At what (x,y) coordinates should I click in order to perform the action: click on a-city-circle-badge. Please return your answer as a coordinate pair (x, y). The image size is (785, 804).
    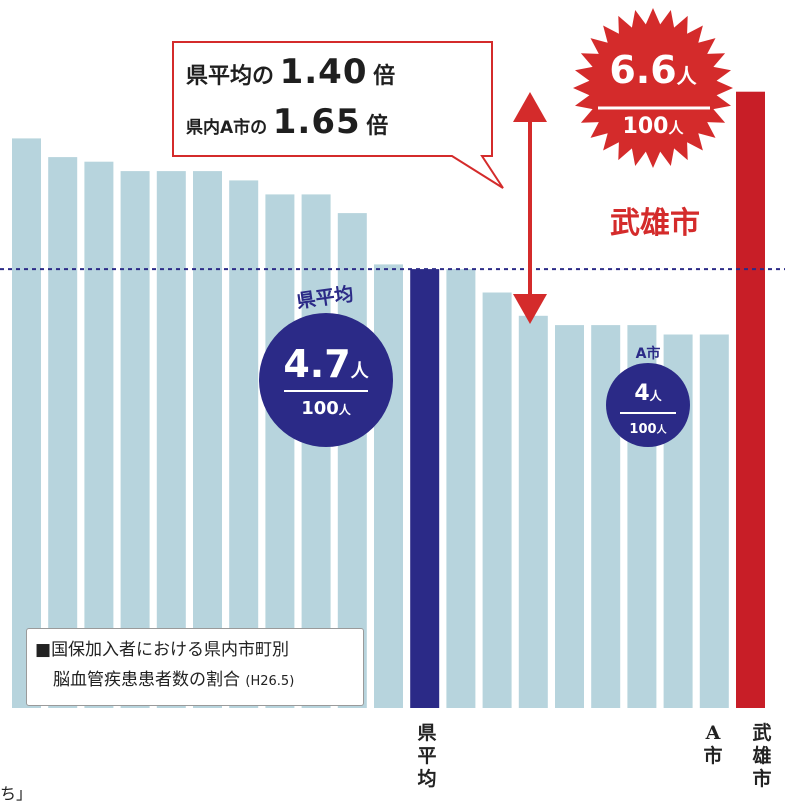
    Looking at the image, I should click on (648, 405).